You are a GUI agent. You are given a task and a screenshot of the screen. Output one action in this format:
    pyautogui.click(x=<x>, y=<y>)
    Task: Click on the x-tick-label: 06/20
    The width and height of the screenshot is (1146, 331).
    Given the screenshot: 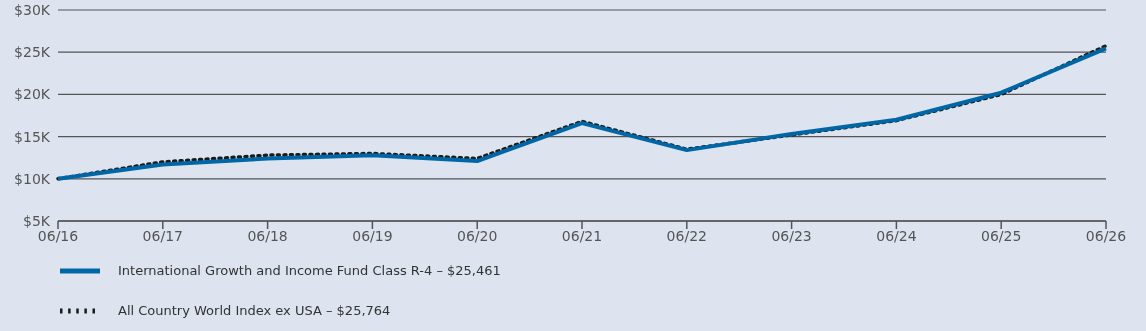 What is the action you would take?
    pyautogui.click(x=477, y=235)
    